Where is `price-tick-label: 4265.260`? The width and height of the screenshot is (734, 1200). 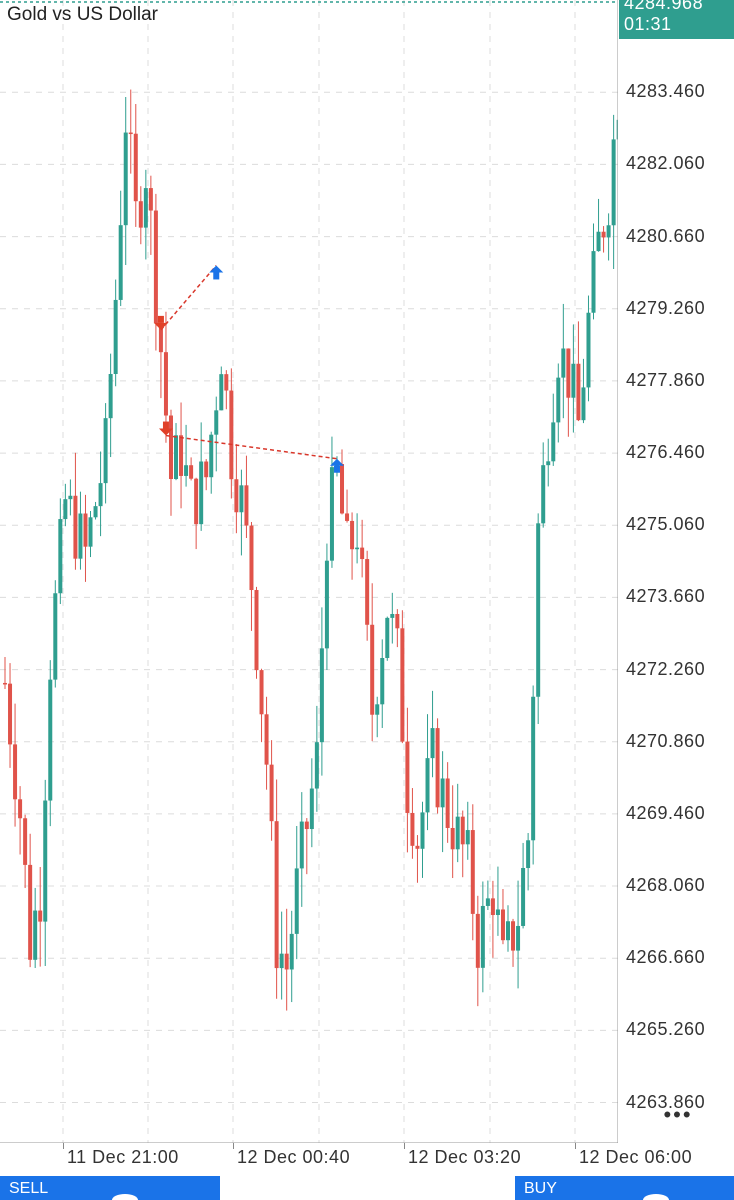
price-tick-label: 4265.260 is located at coordinates (666, 1029).